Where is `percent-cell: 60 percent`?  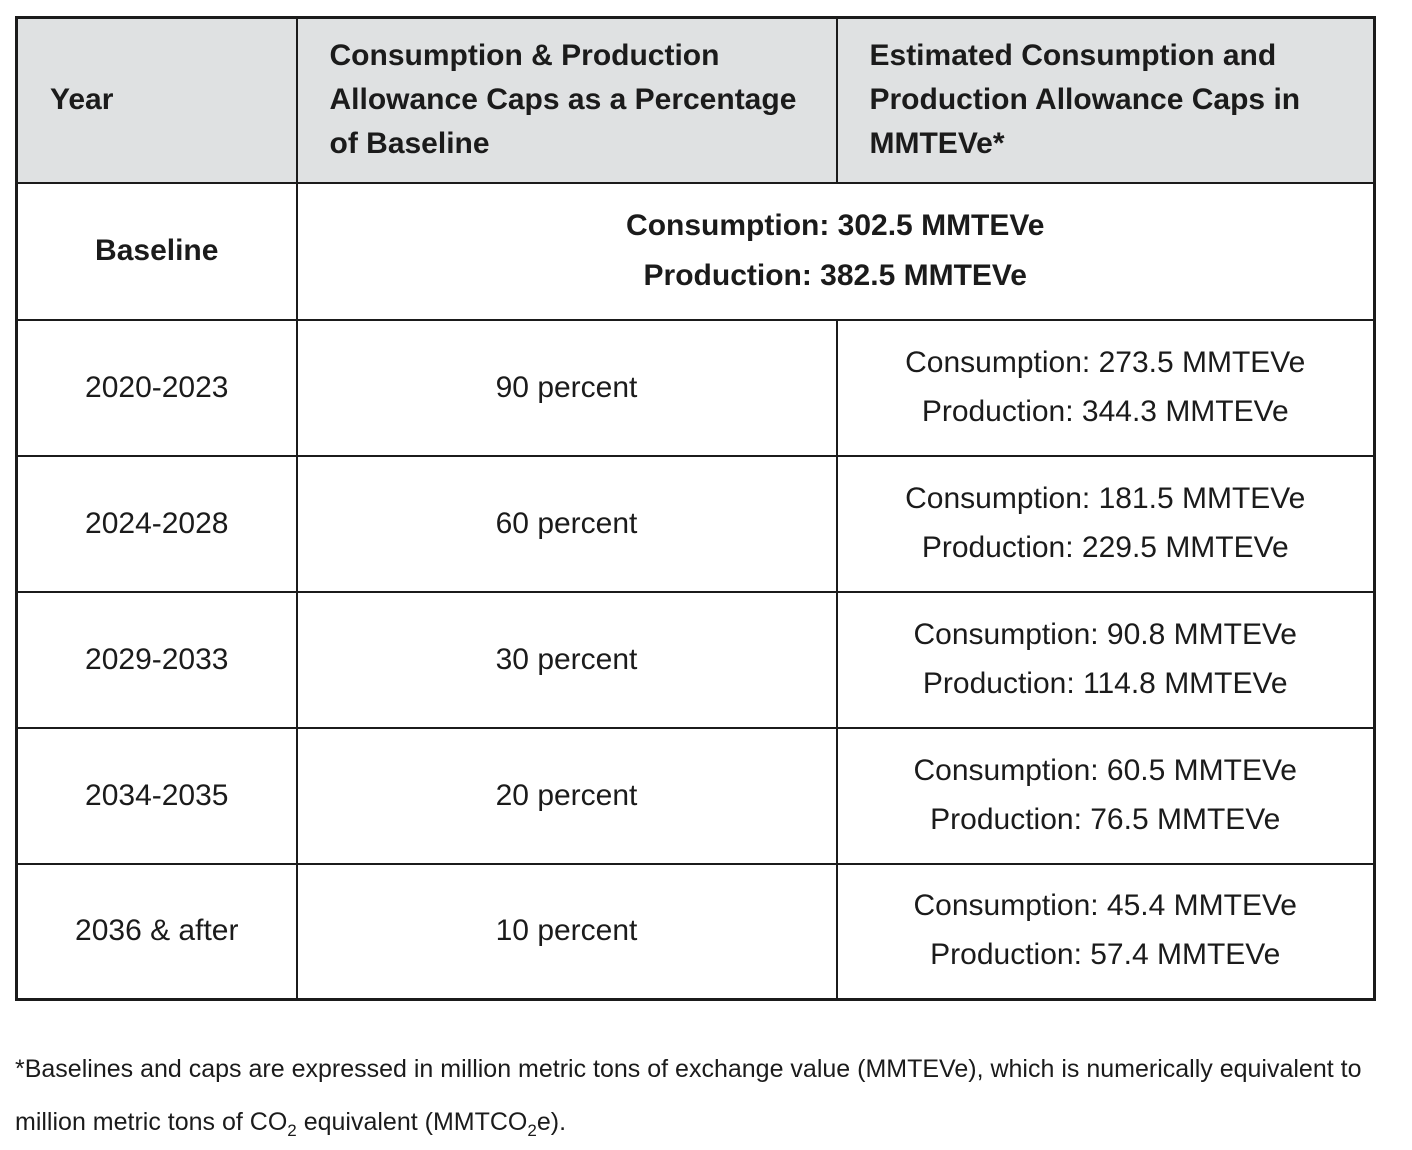 percent-cell: 60 percent is located at coordinates (566, 523).